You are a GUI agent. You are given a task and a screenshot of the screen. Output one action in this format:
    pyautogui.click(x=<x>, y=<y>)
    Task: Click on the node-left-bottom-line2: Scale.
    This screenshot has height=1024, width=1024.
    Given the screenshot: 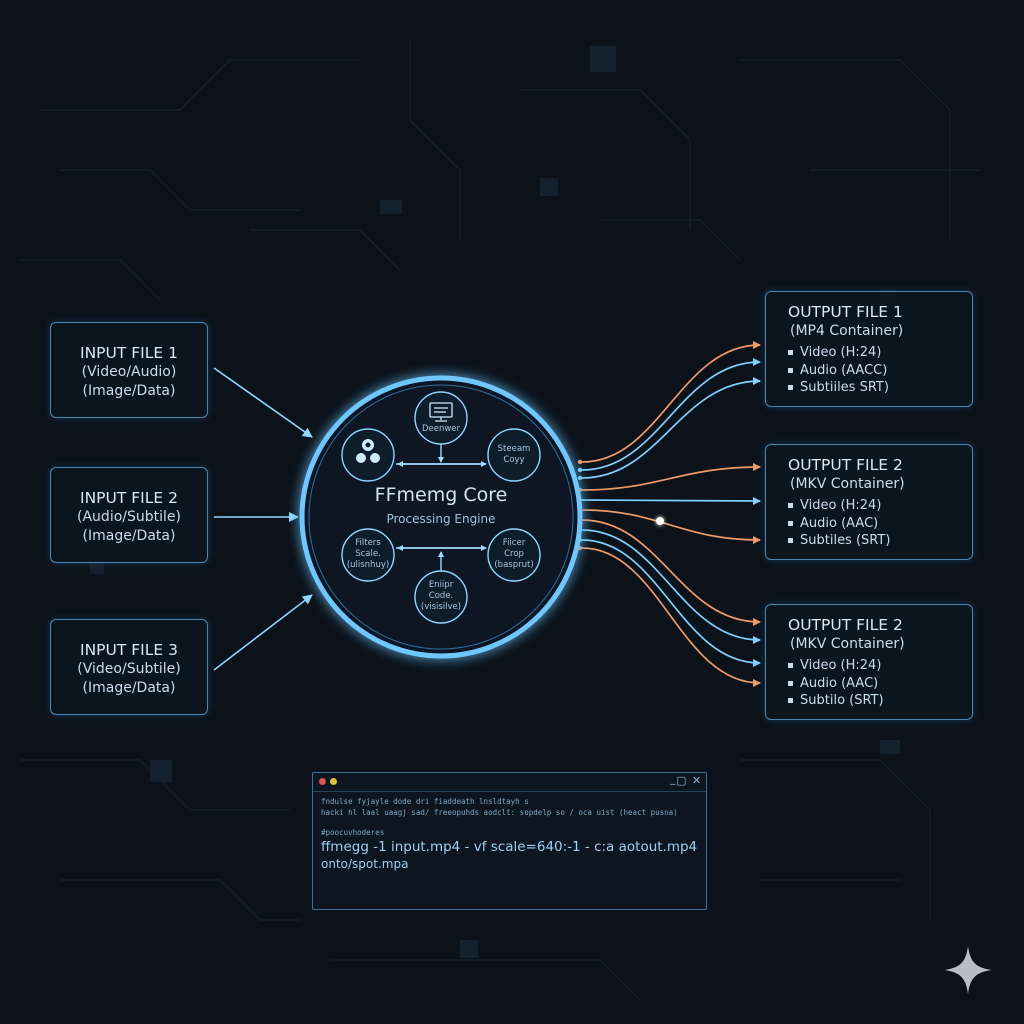 What is the action you would take?
    pyautogui.click(x=368, y=554)
    